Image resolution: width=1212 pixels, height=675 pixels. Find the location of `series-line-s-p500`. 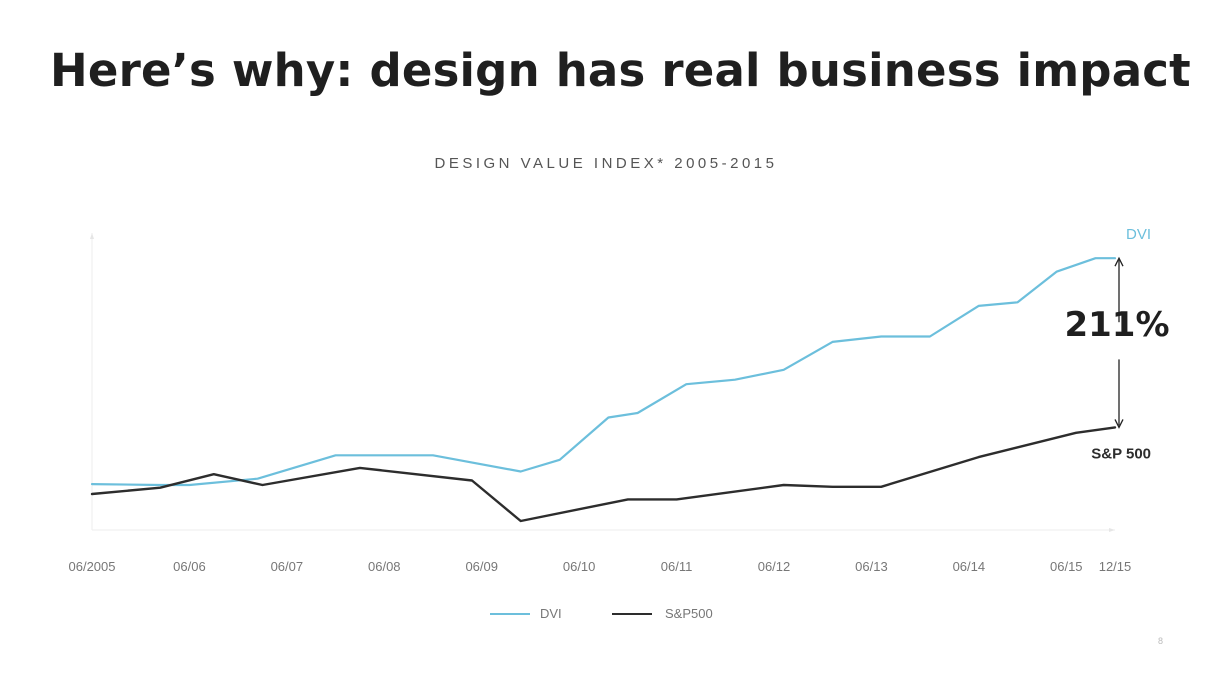

series-line-s-p500 is located at coordinates (603, 474).